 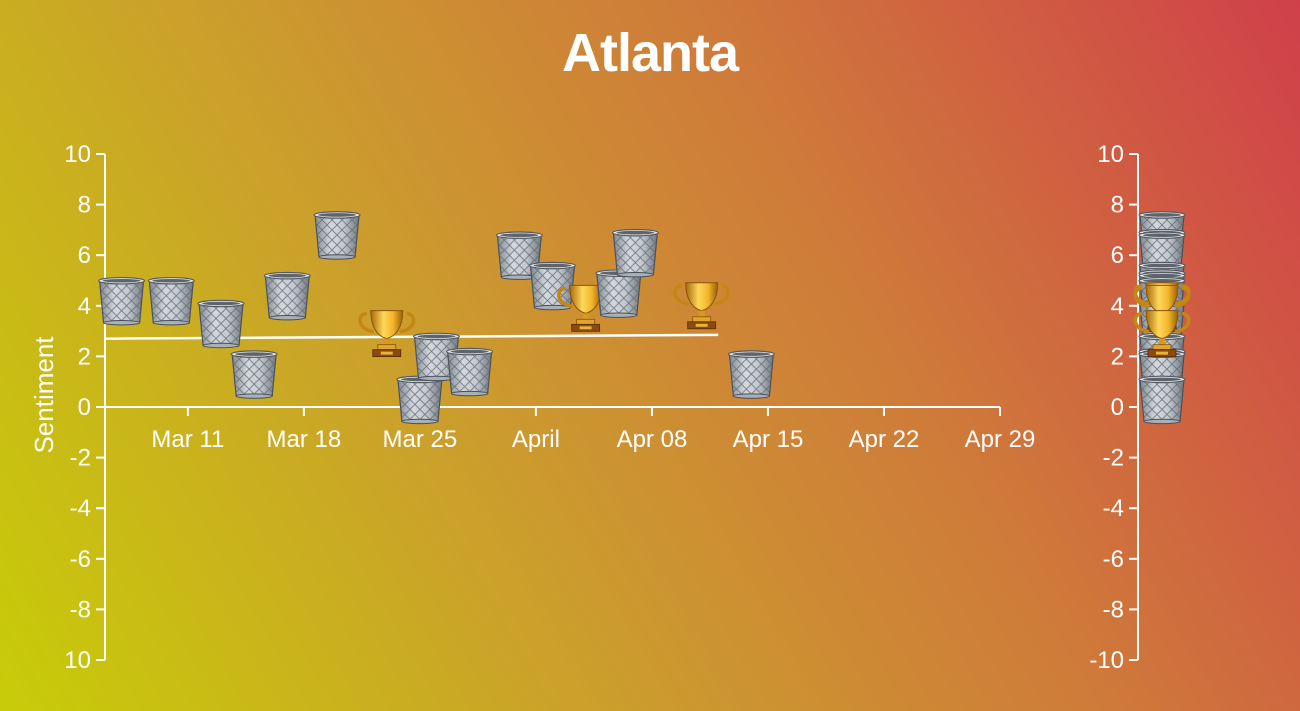 I want to click on side-trash-bin-marker, so click(x=1162, y=400).